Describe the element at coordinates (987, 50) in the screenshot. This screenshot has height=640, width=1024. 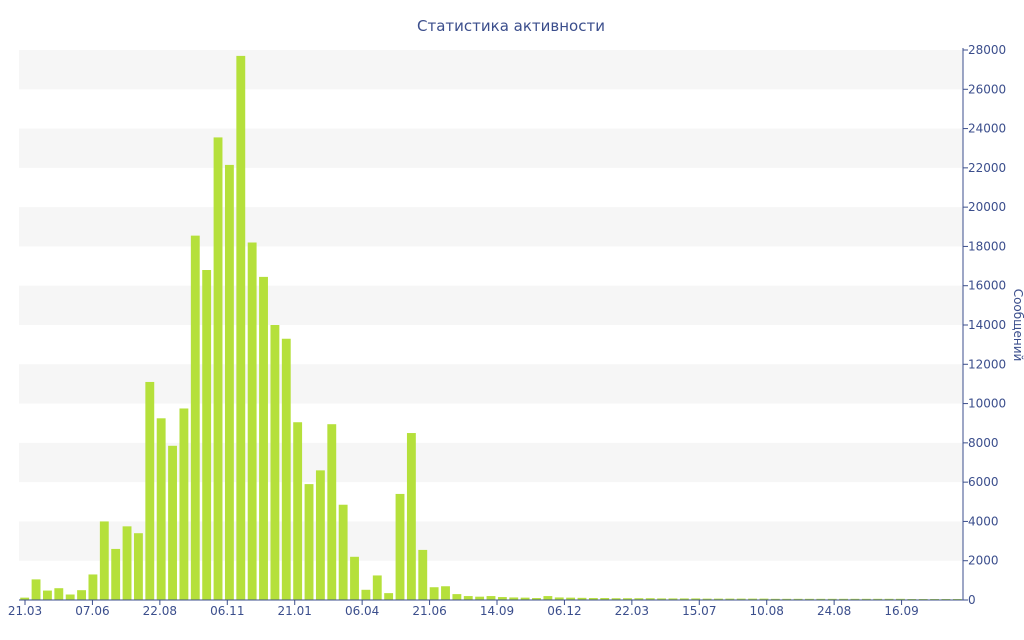
I see `y-tick-label: 28000` at that location.